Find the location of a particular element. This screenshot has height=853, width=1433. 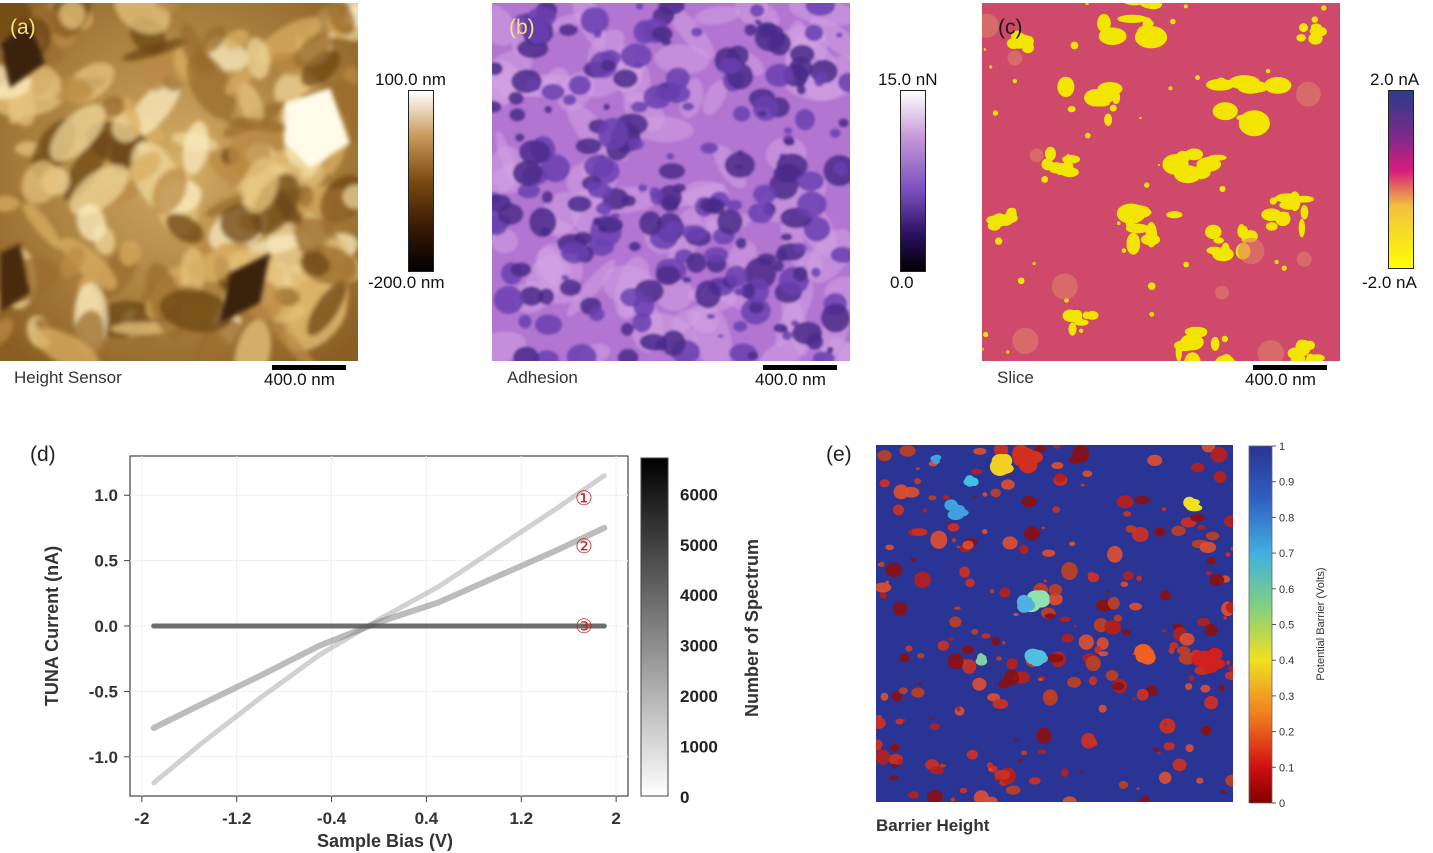

spectrum-colorbar-tick: 4000 is located at coordinates (699, 595).